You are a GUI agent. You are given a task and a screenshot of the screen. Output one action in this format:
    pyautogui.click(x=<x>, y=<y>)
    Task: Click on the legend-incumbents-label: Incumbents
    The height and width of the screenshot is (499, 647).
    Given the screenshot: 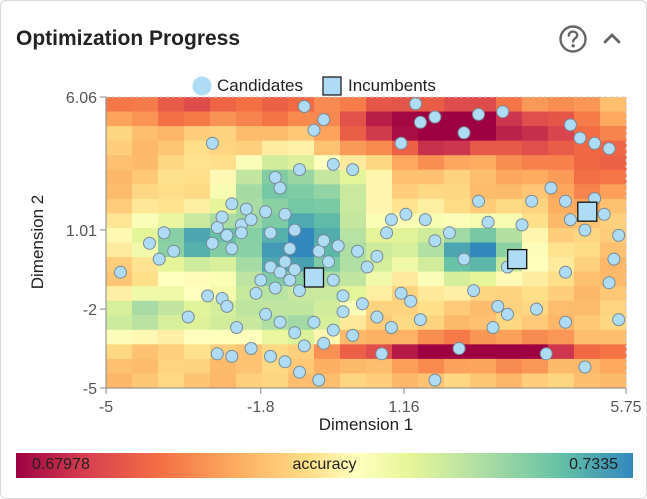 What is the action you would take?
    pyautogui.click(x=392, y=85)
    